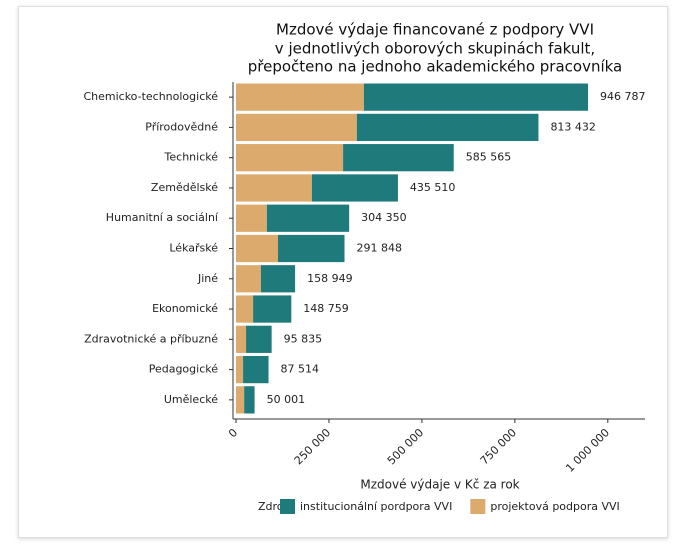  Describe the element at coordinates (207, 278) in the screenshot. I see `y-tick-label: Jiné` at that location.